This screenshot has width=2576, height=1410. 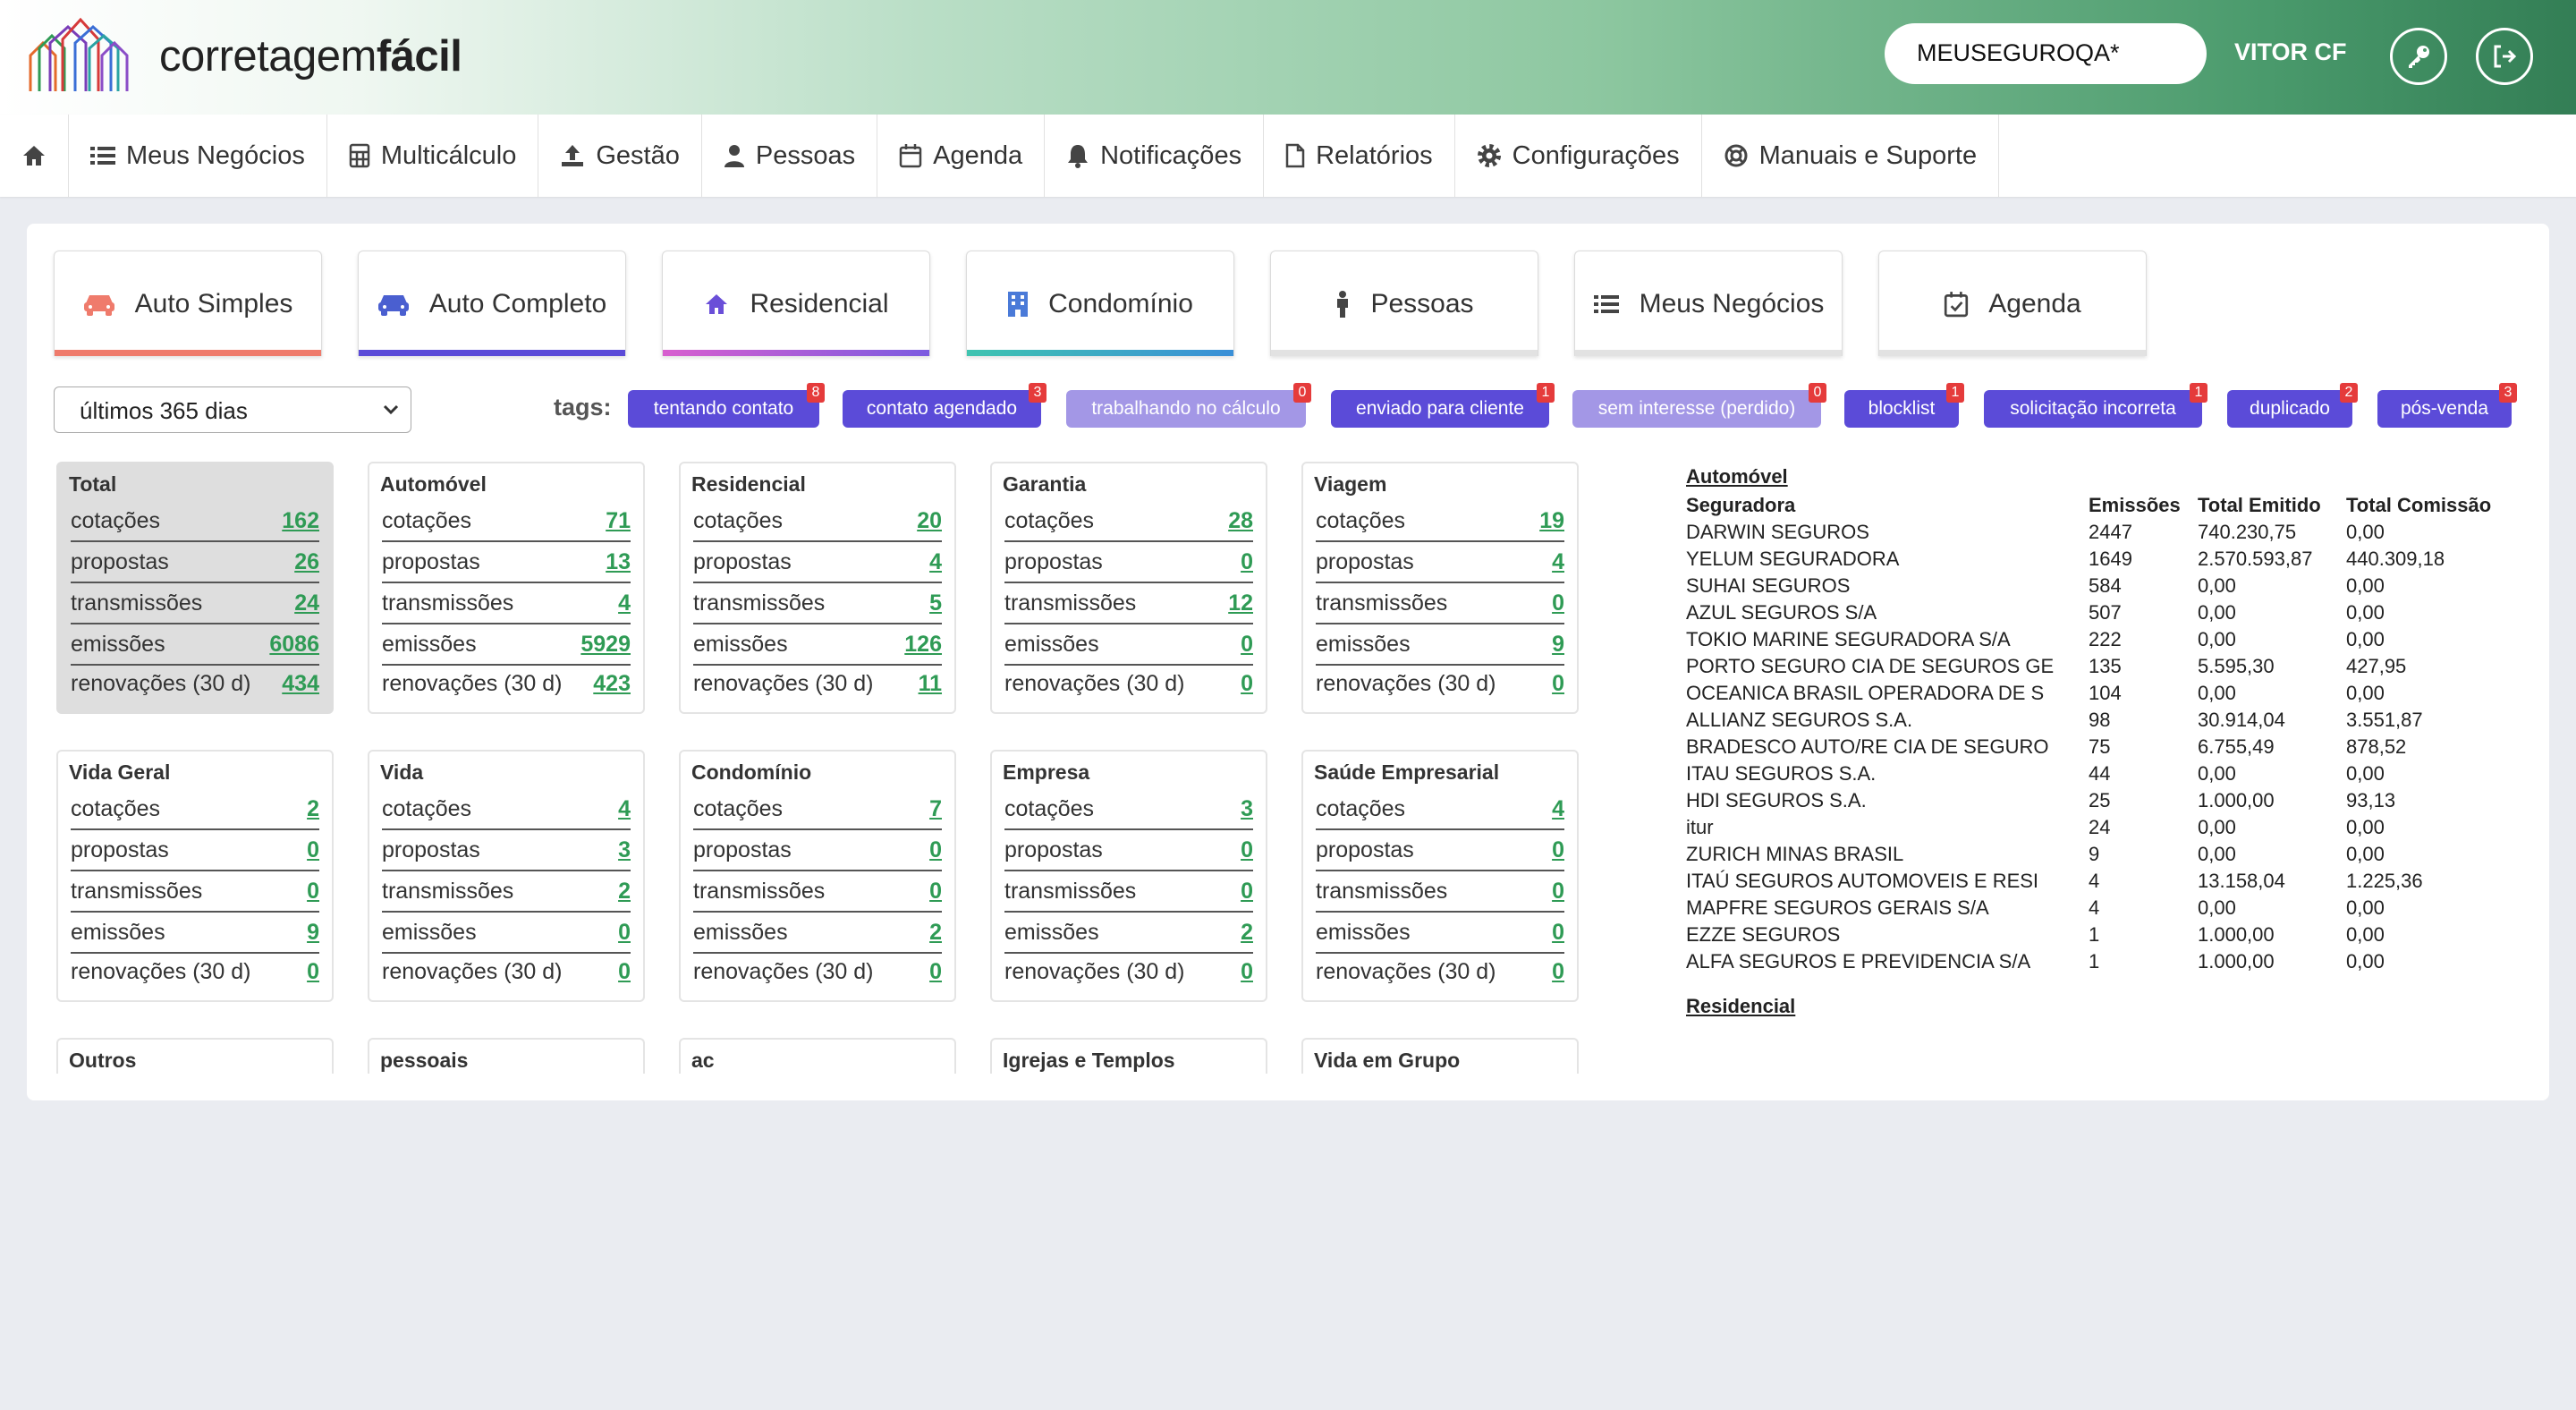 I want to click on stat-row: cotações 4, so click(x=506, y=810).